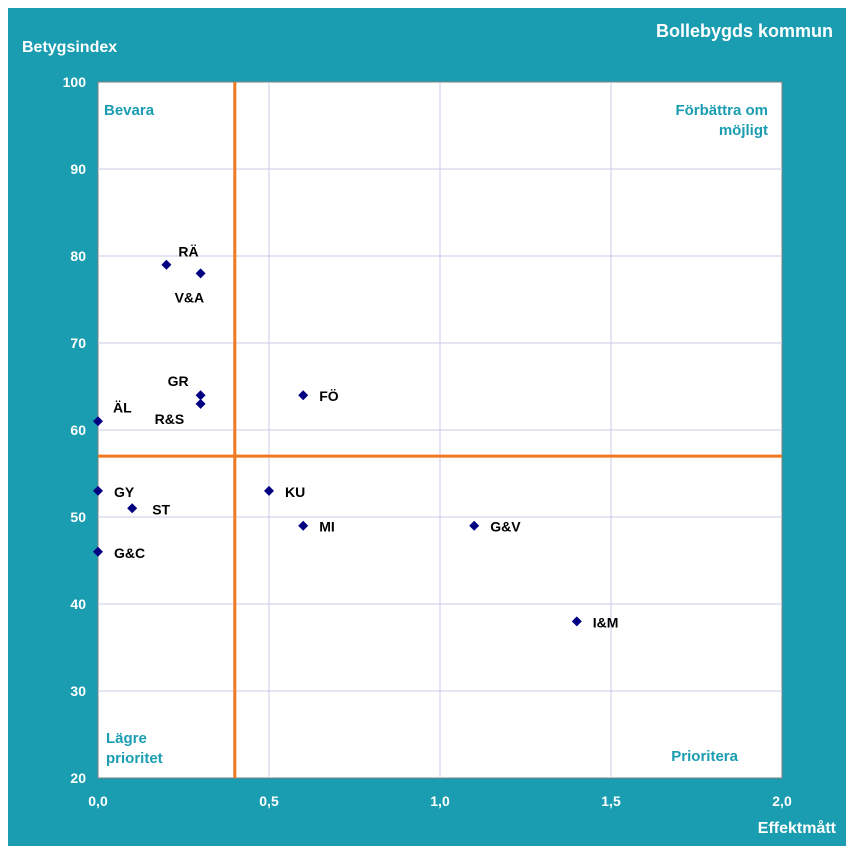 The image size is (854, 853). I want to click on data-point-label: GR, so click(178, 381).